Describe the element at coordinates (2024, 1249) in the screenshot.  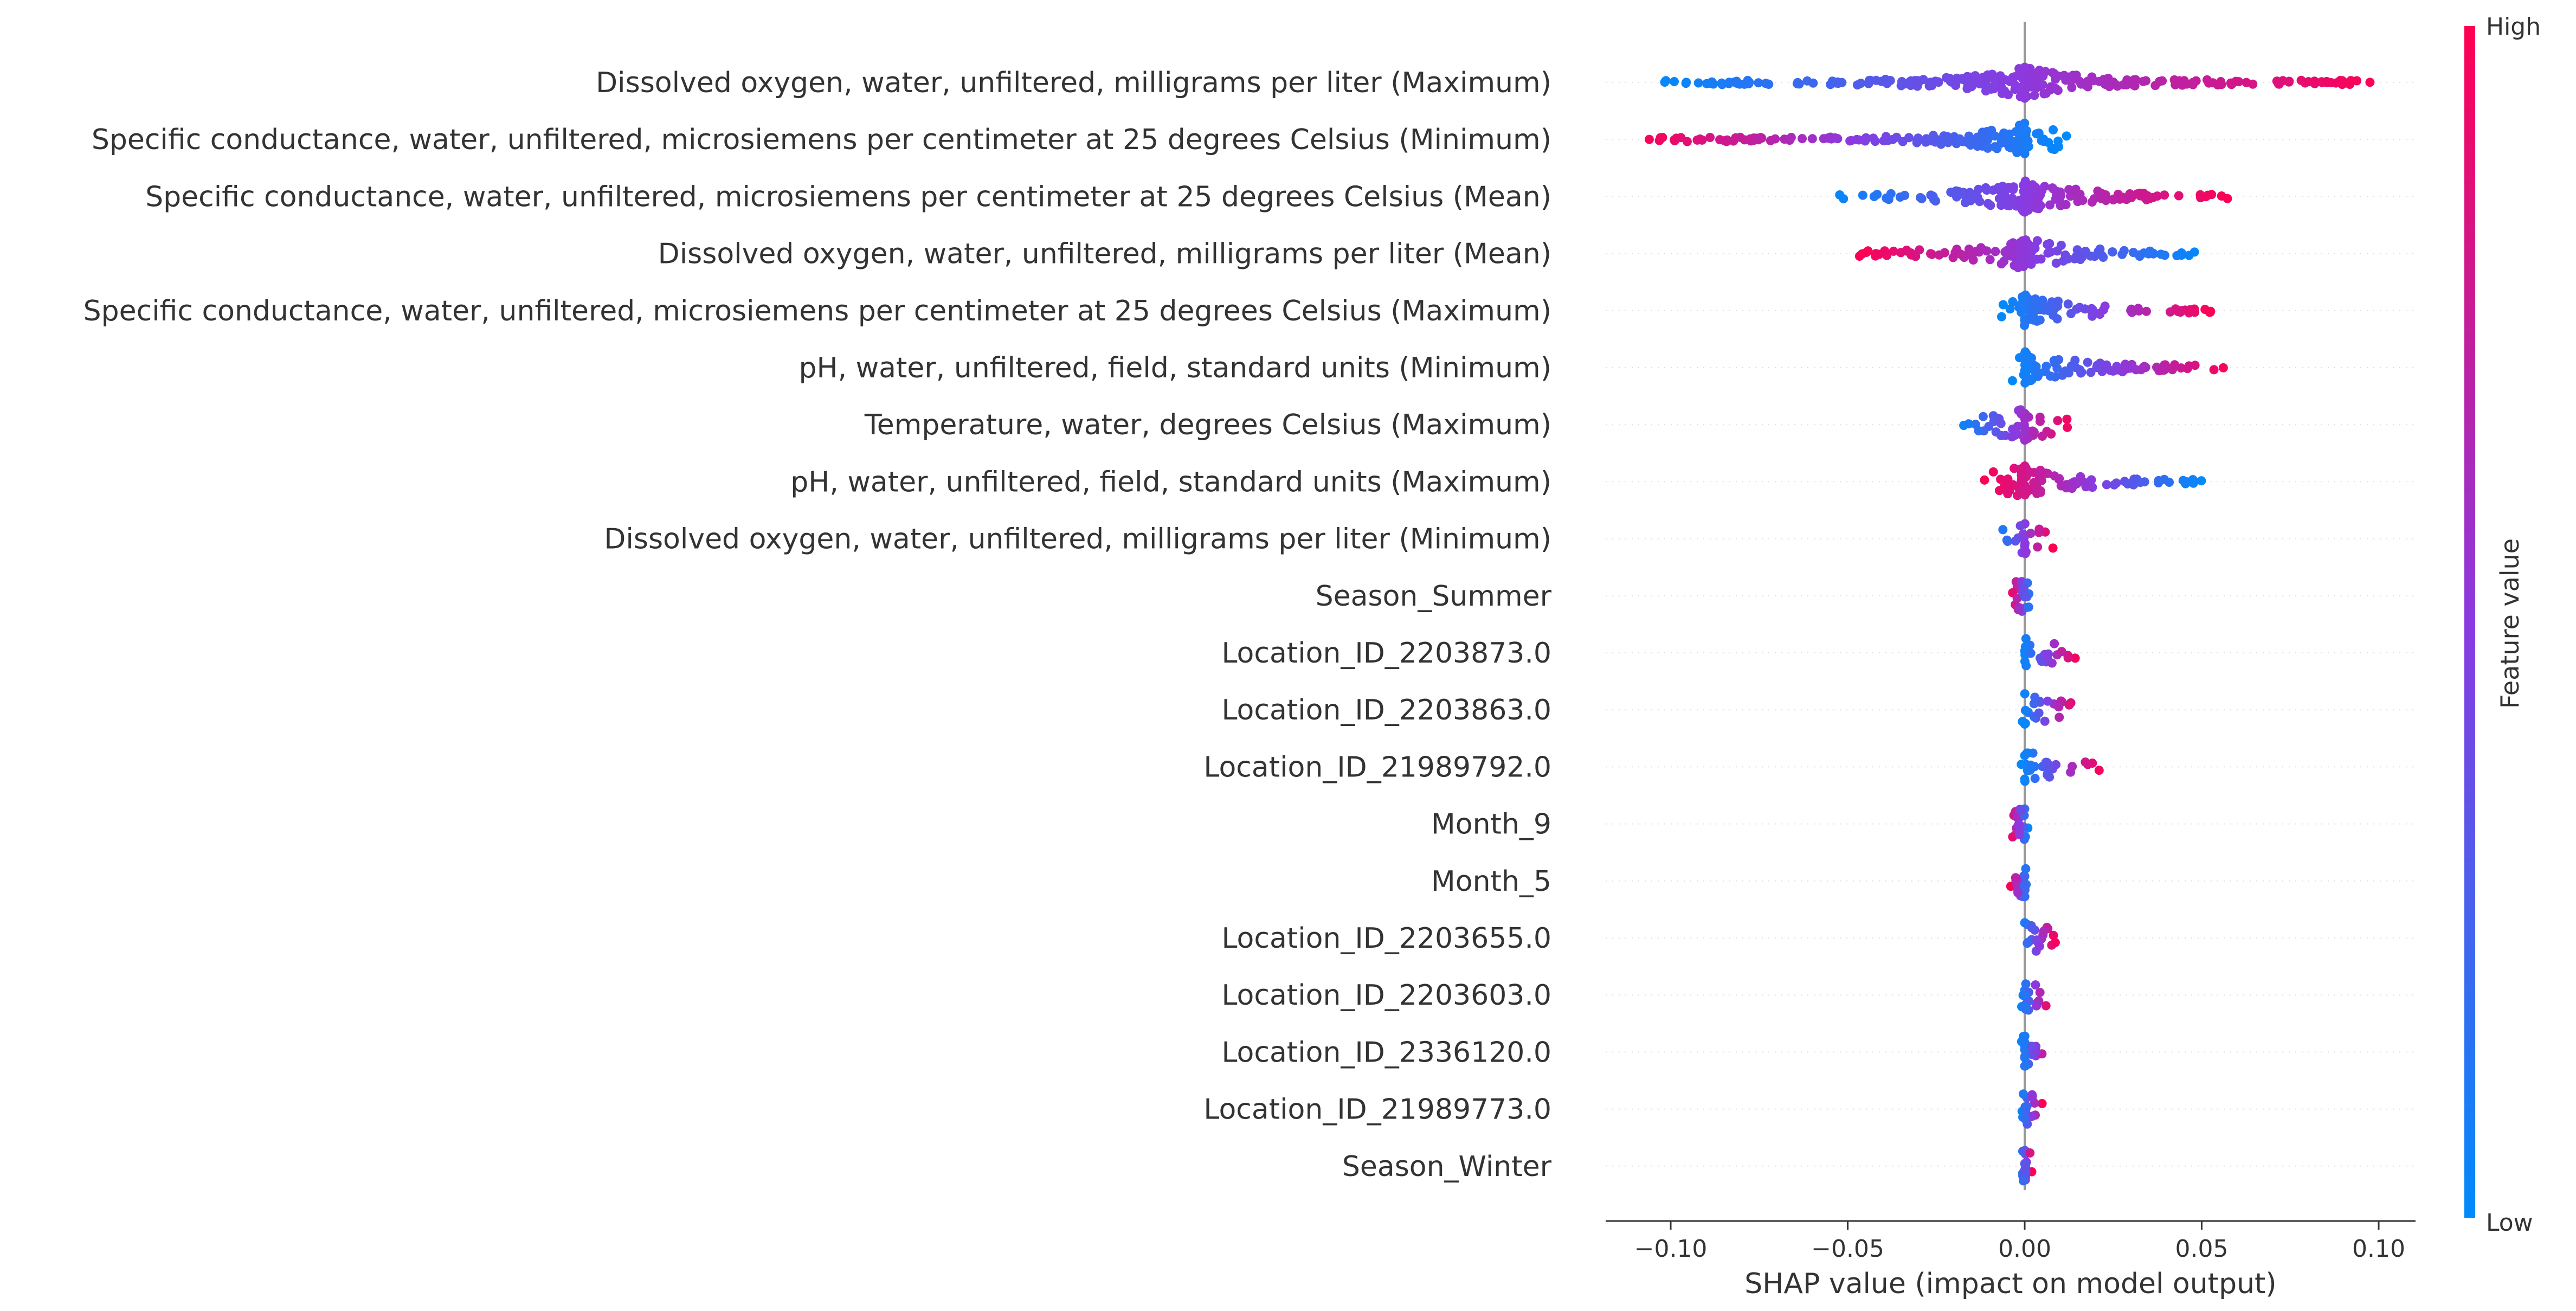
I see `x-tick-label: 0.00` at that location.